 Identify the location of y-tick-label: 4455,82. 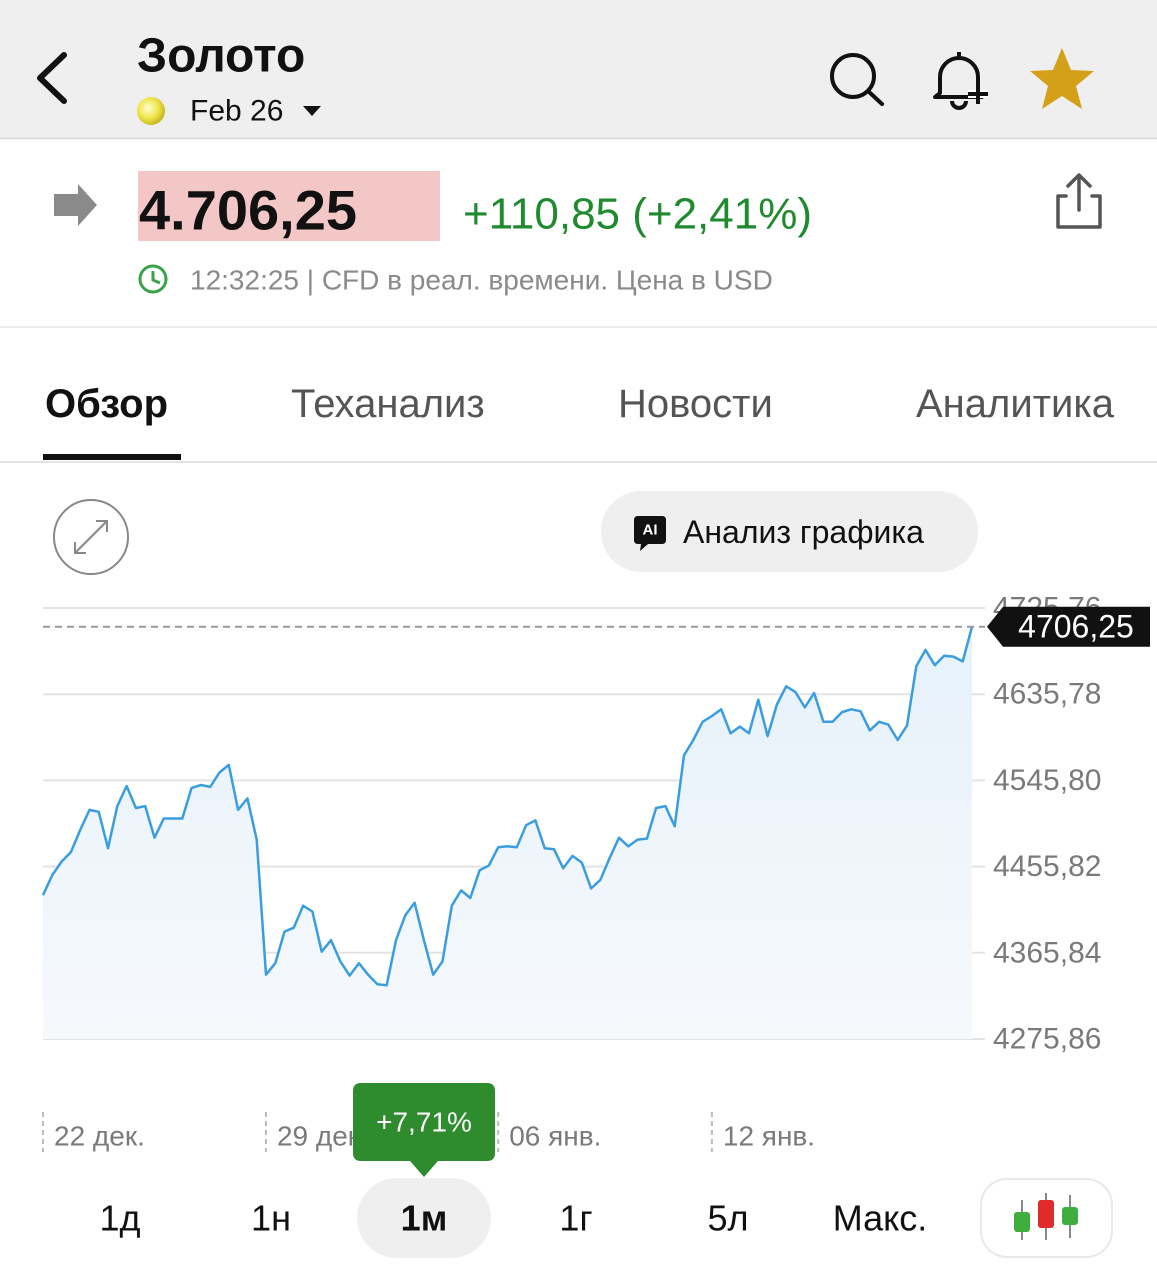
(1047, 866).